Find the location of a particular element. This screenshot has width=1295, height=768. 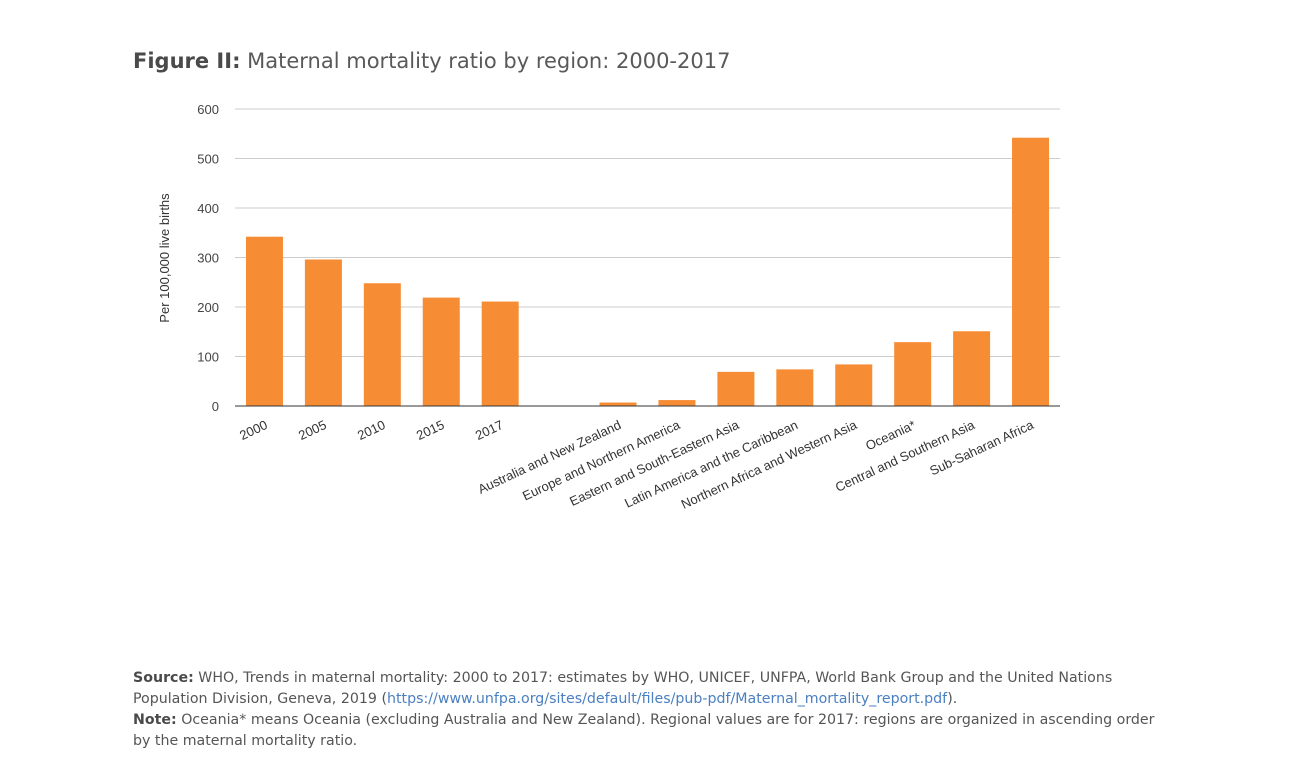

x-tick-label: 2000 is located at coordinates (253, 430).